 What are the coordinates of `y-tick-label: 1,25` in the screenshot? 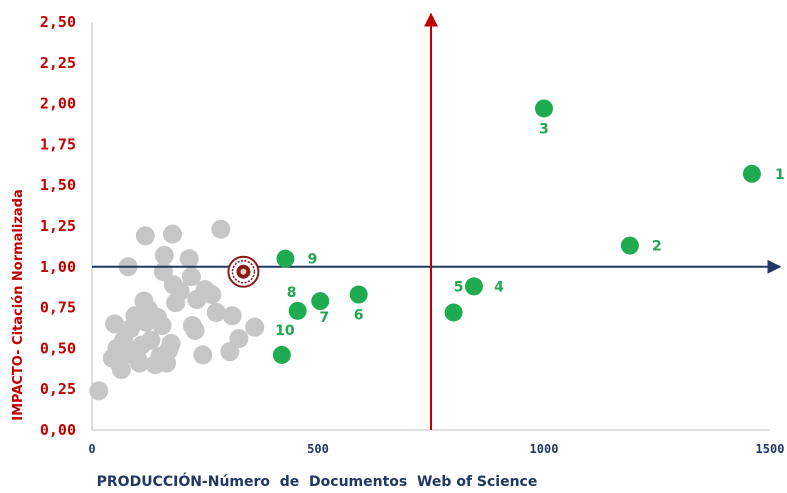 It's located at (58, 226).